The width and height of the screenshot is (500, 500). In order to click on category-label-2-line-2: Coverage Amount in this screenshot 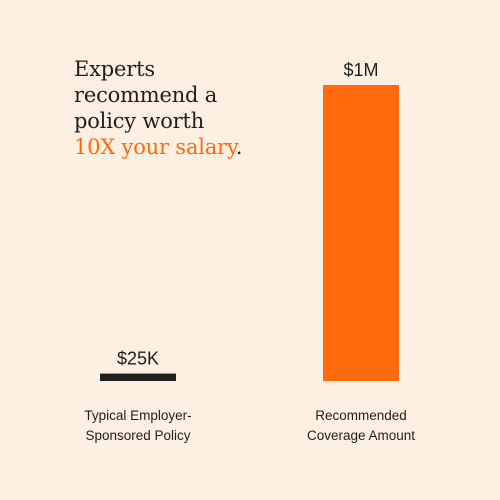, I will do `click(361, 435)`.